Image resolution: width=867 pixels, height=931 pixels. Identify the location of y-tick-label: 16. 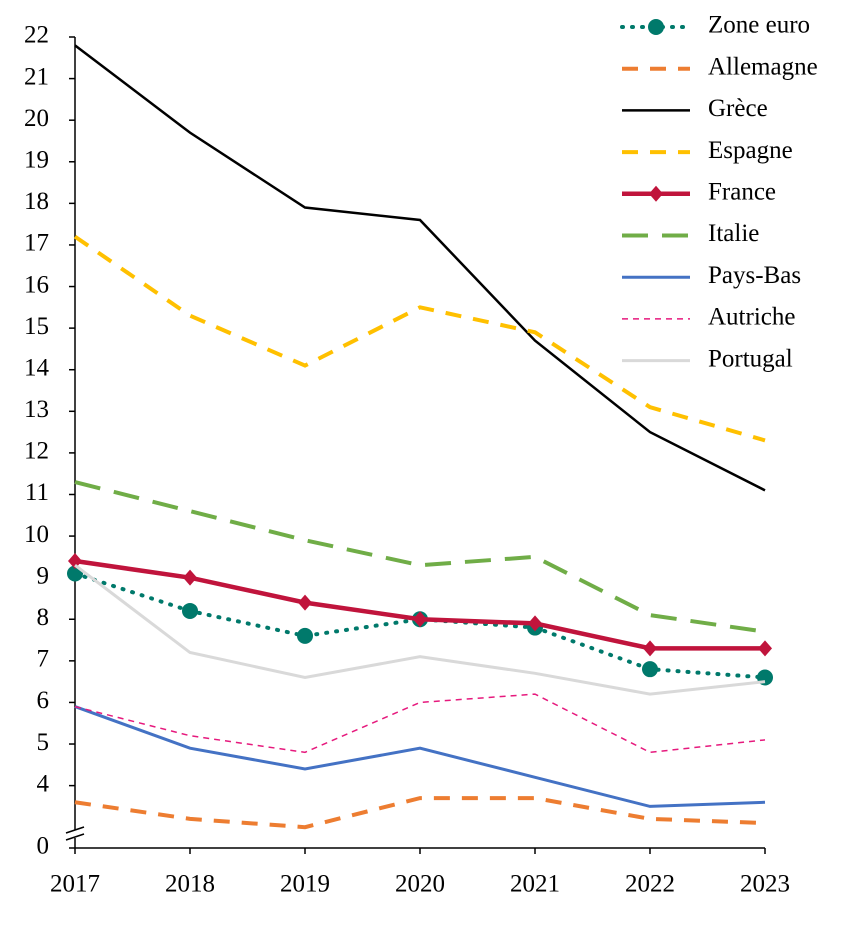
(36, 284).